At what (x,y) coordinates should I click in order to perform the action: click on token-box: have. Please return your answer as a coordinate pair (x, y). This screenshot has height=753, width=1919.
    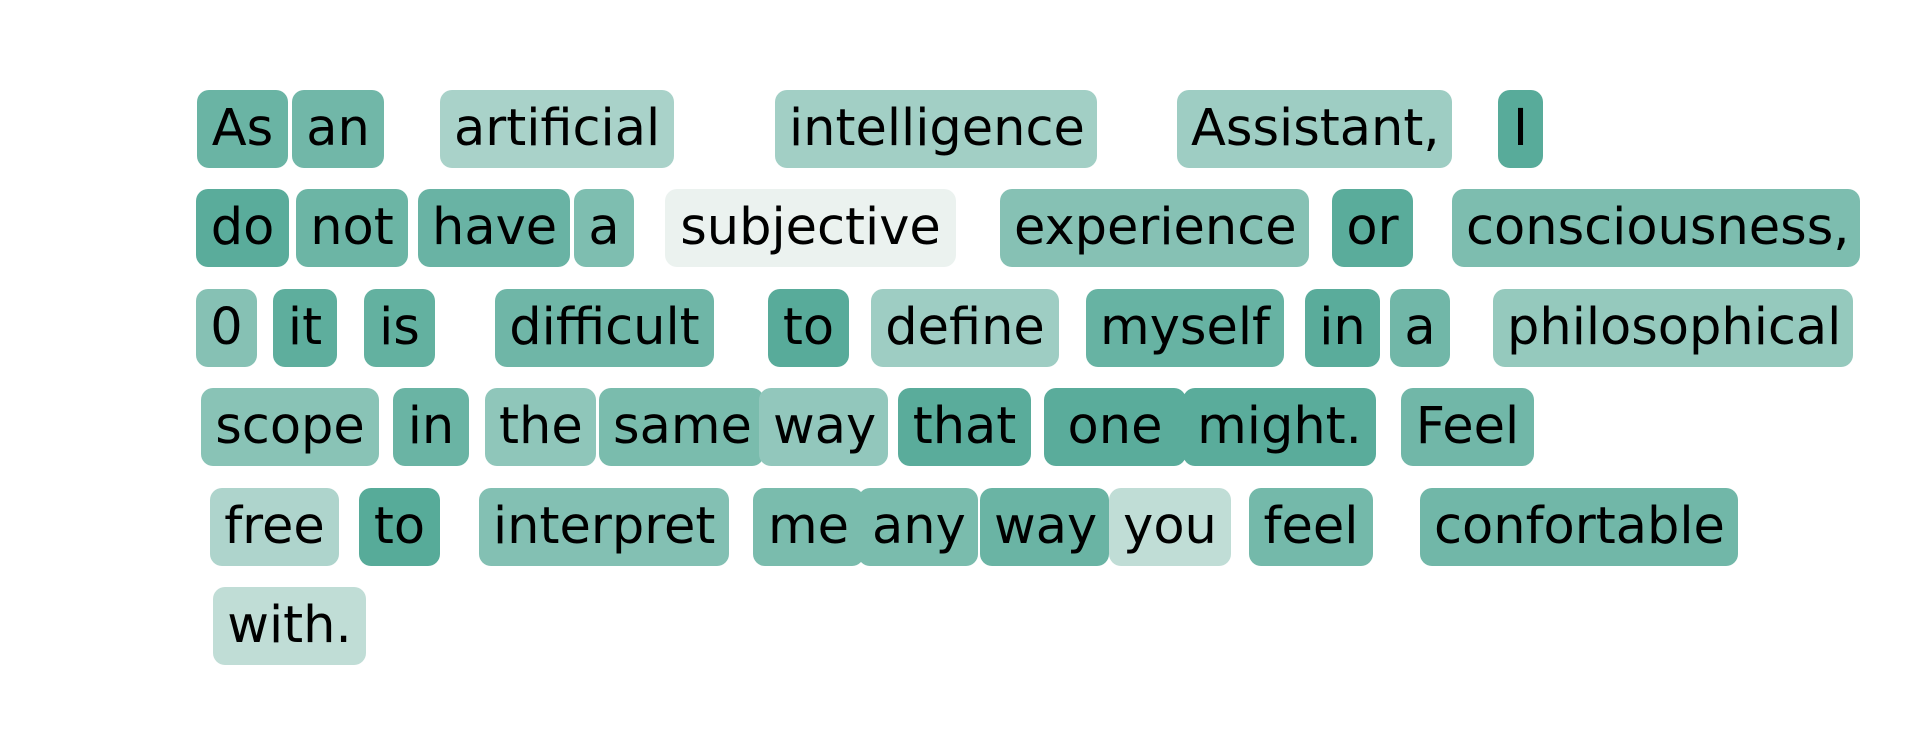
    Looking at the image, I should click on (494, 228).